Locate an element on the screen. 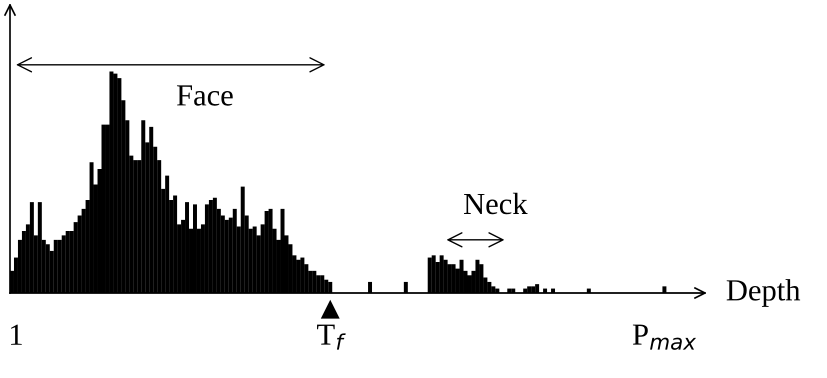 The image size is (827, 378). x-tick-label: 1 is located at coordinates (16, 334).